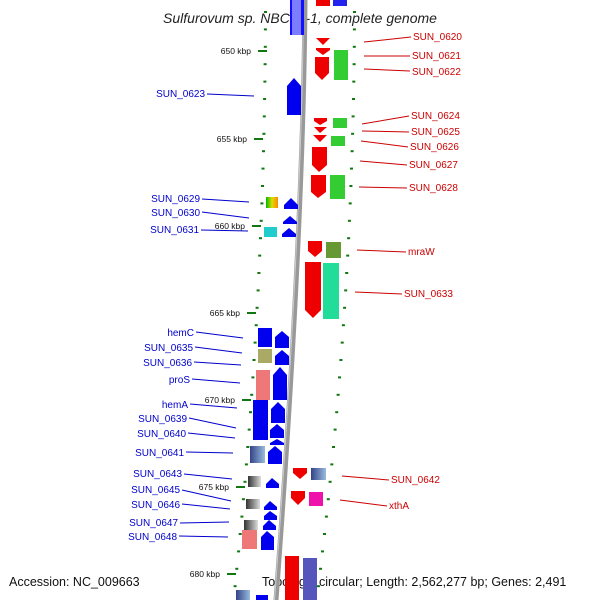  Describe the element at coordinates (155, 490) in the screenshot. I see `gene-label-SUN_0645: SUN_0645` at that location.